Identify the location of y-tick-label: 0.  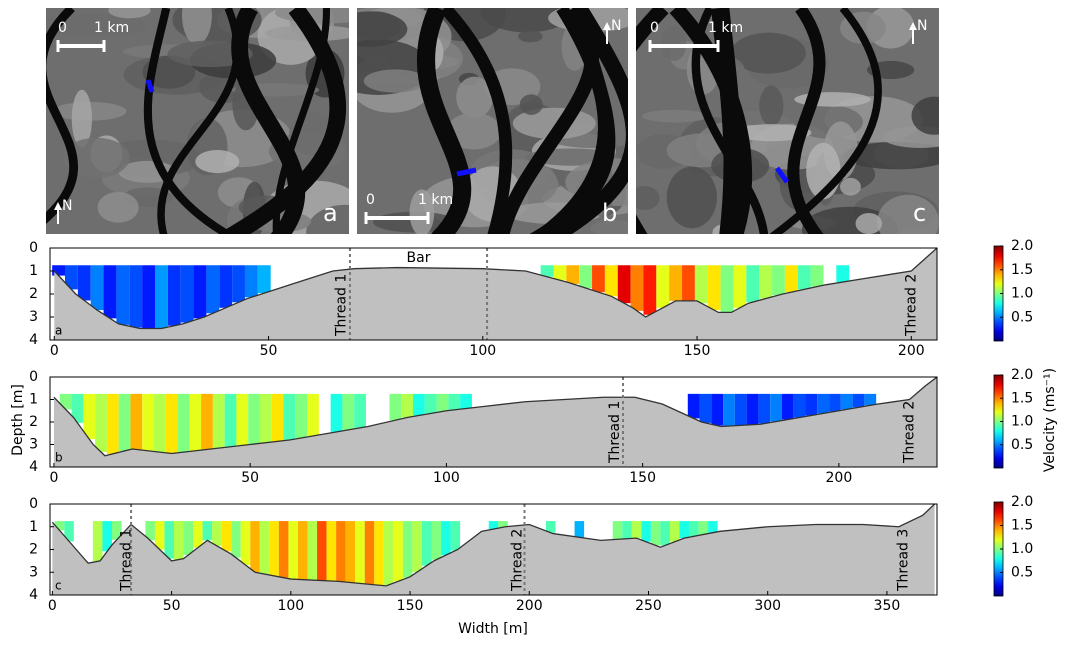
(33, 248).